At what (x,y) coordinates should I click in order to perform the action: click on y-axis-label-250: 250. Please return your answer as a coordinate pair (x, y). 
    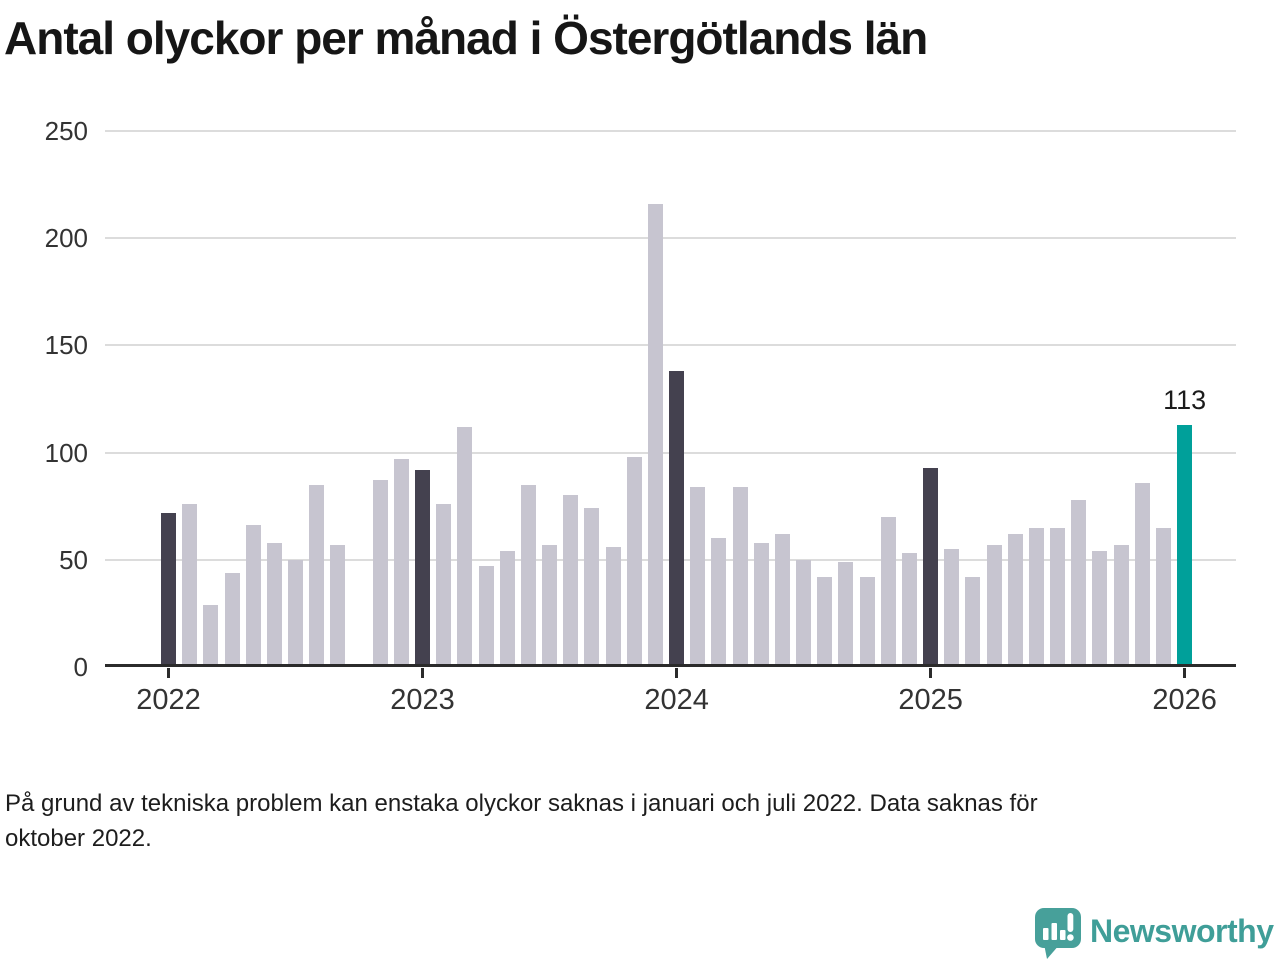
    Looking at the image, I should click on (66, 131).